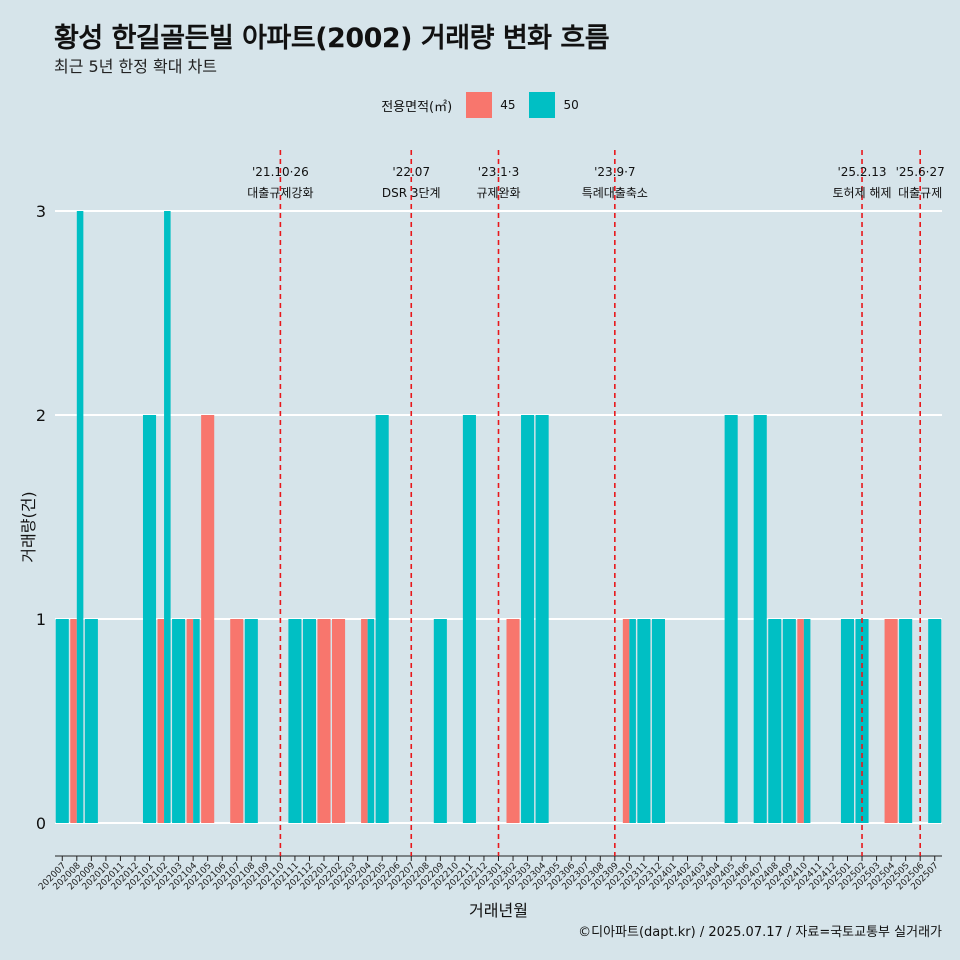 Image resolution: width=960 pixels, height=960 pixels. I want to click on event-date-202301: '23.1·3, so click(498, 172).